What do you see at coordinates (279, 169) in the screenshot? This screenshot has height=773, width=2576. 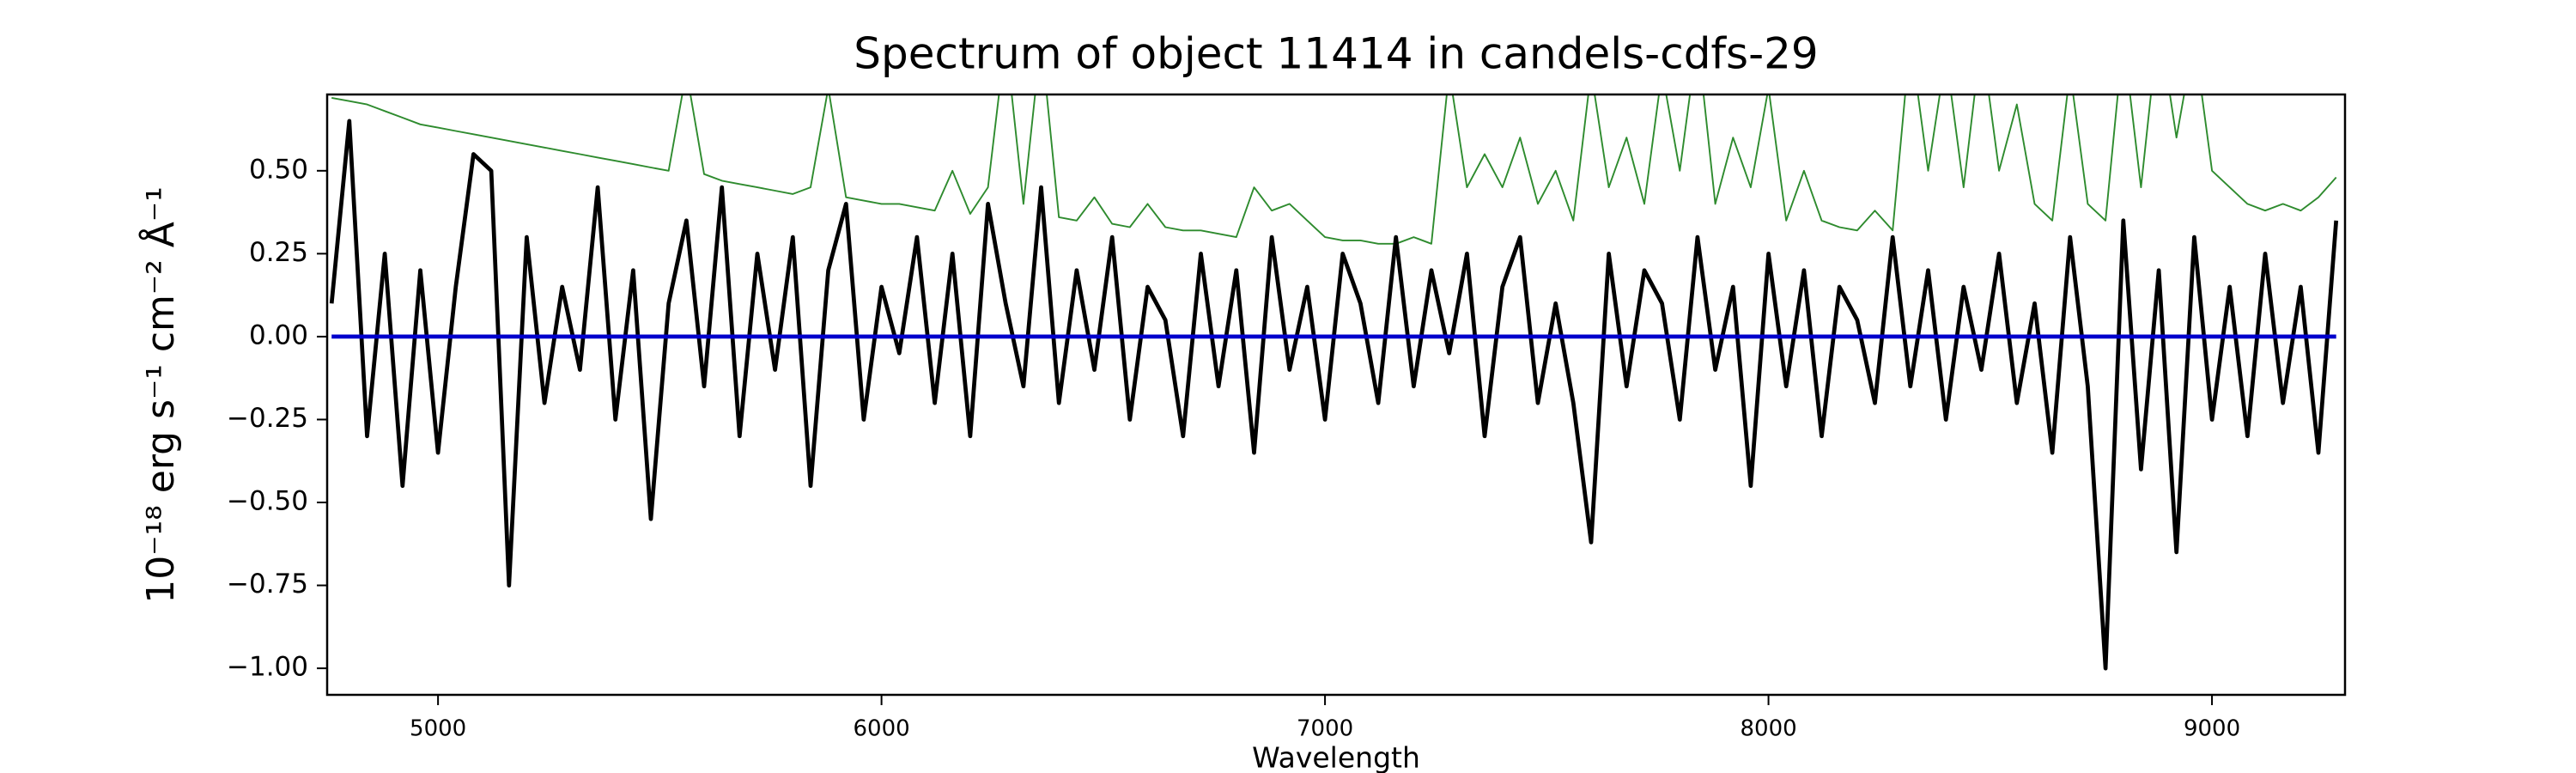 I see `y-tick-label: 0.50` at bounding box center [279, 169].